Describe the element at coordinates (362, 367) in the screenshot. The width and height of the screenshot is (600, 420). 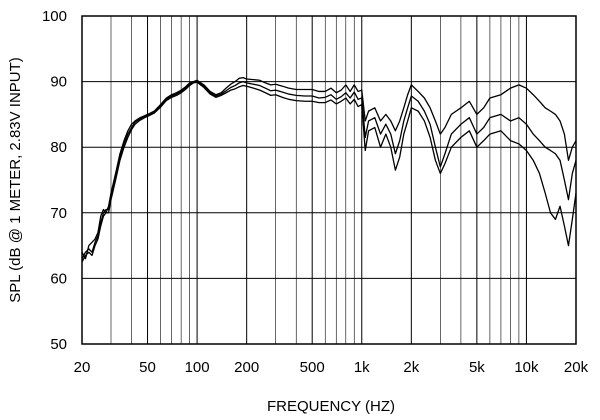
I see `x-tick-label: 1k` at that location.